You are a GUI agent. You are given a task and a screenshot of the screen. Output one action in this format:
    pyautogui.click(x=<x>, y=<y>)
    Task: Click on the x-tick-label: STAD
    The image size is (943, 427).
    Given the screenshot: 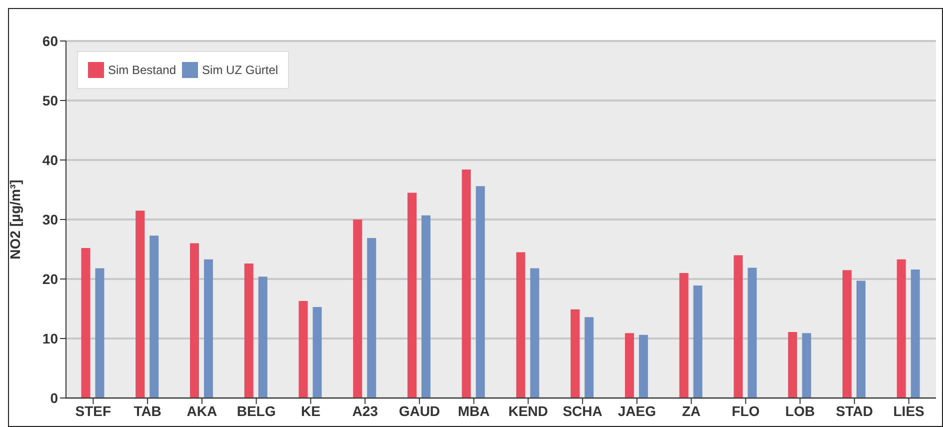 What is the action you would take?
    pyautogui.click(x=854, y=410)
    